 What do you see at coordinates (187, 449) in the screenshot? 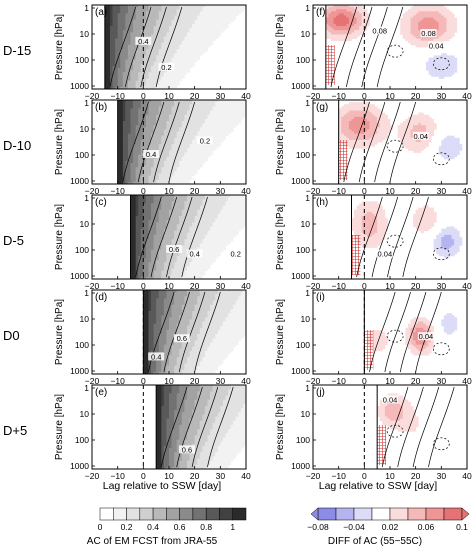
I see `contour-label: 0.6` at bounding box center [187, 449].